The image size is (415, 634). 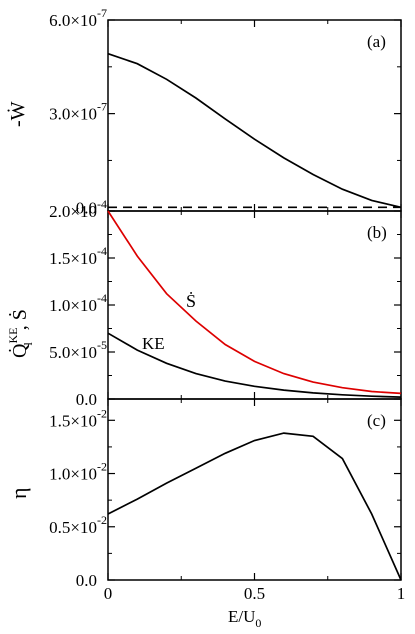 I want to click on panel-c-ytick-exp-3: -2, so click(x=102, y=413).